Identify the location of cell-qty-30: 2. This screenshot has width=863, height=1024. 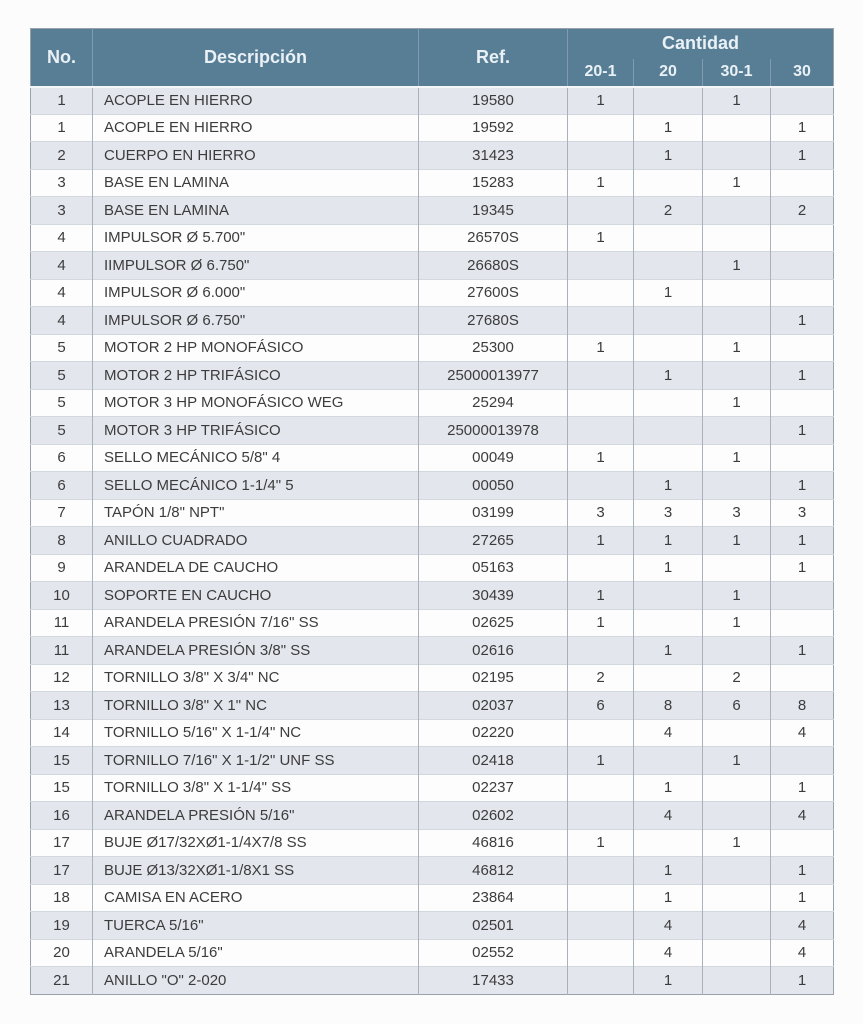
(801, 210).